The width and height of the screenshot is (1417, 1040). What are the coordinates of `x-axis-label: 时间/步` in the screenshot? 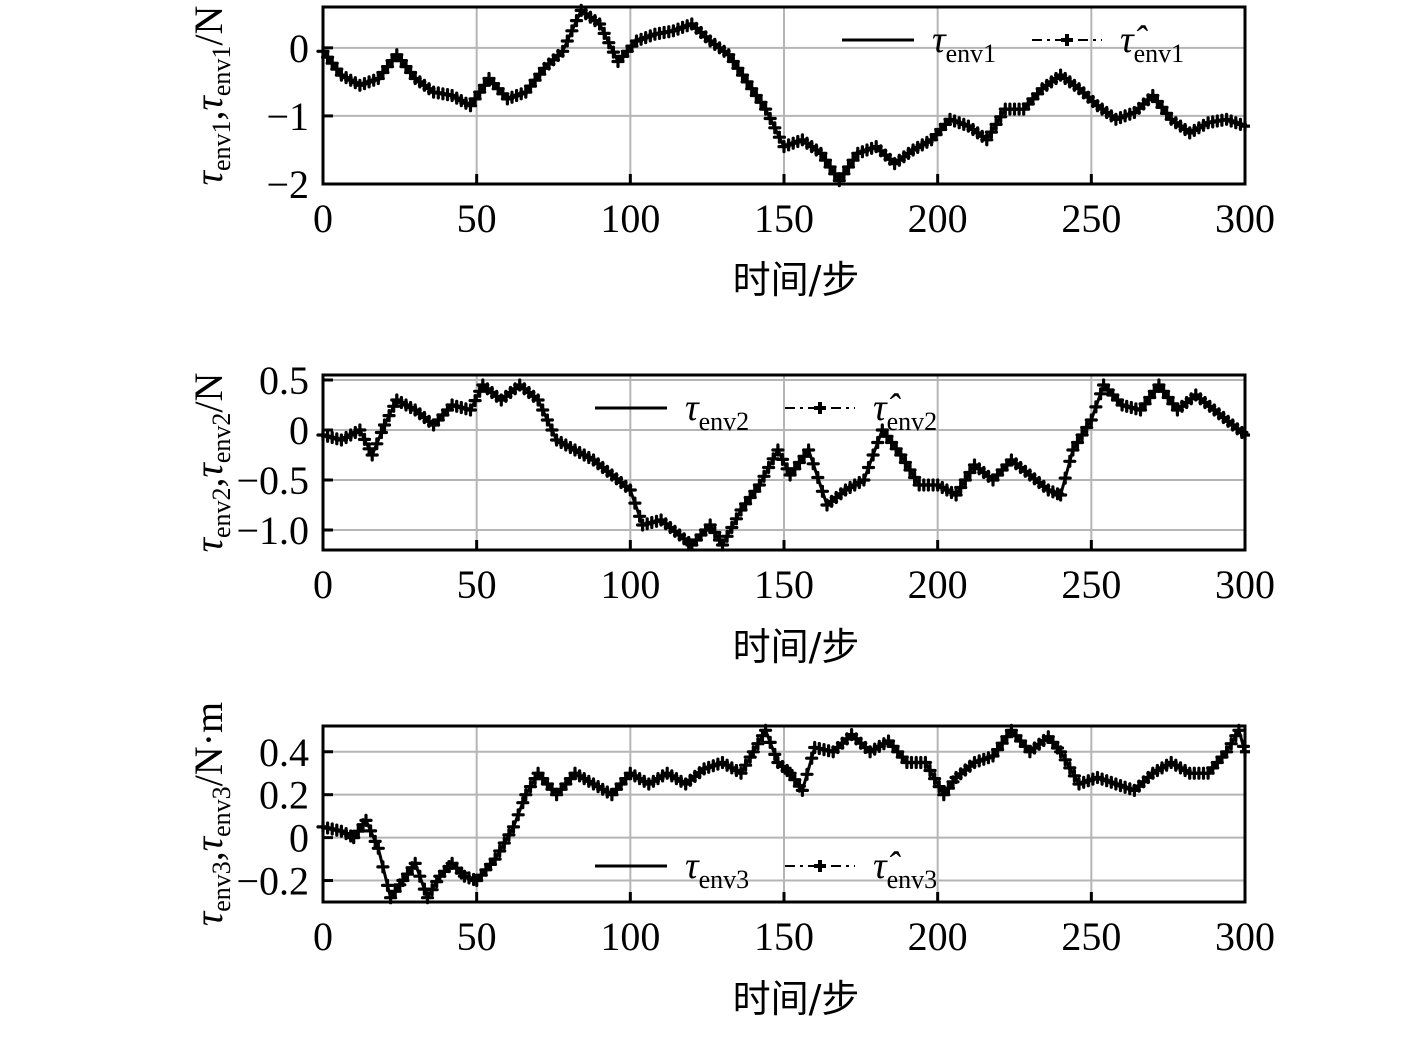 It's located at (796, 280).